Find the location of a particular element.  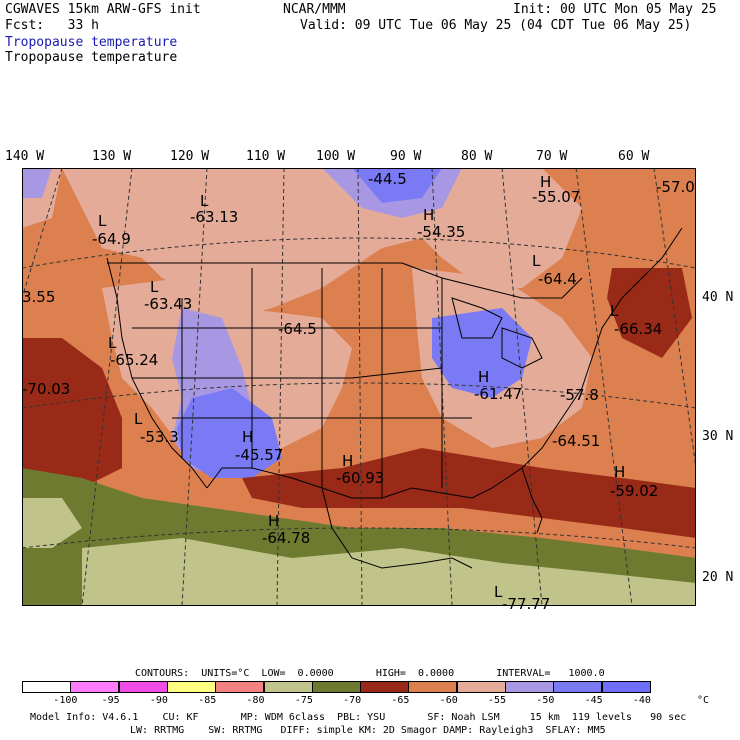

hl-value: -61.47 is located at coordinates (498, 394).